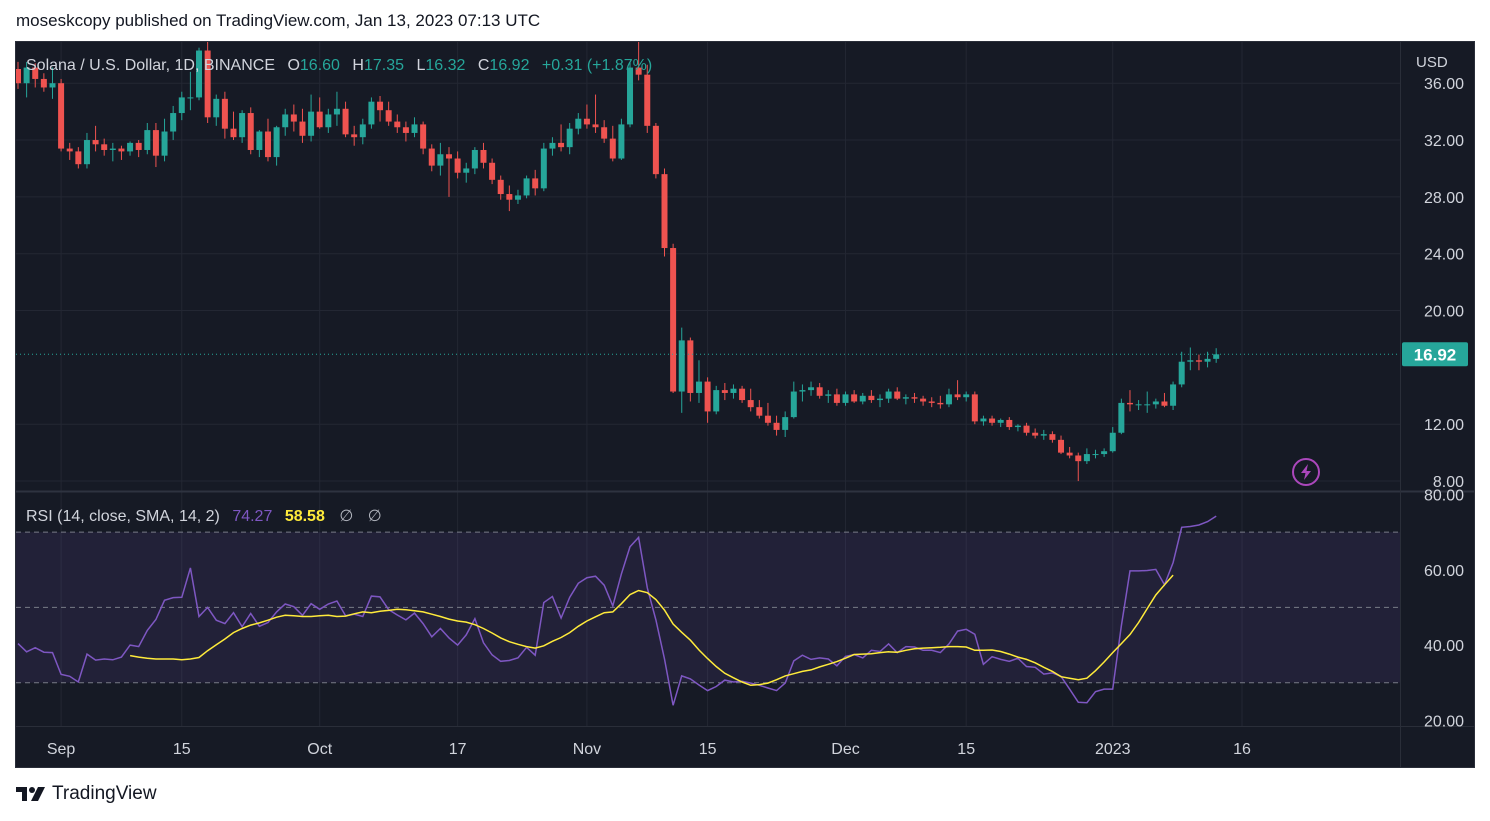 The image size is (1490, 821). I want to click on time-tick-label: 15, so click(708, 749).